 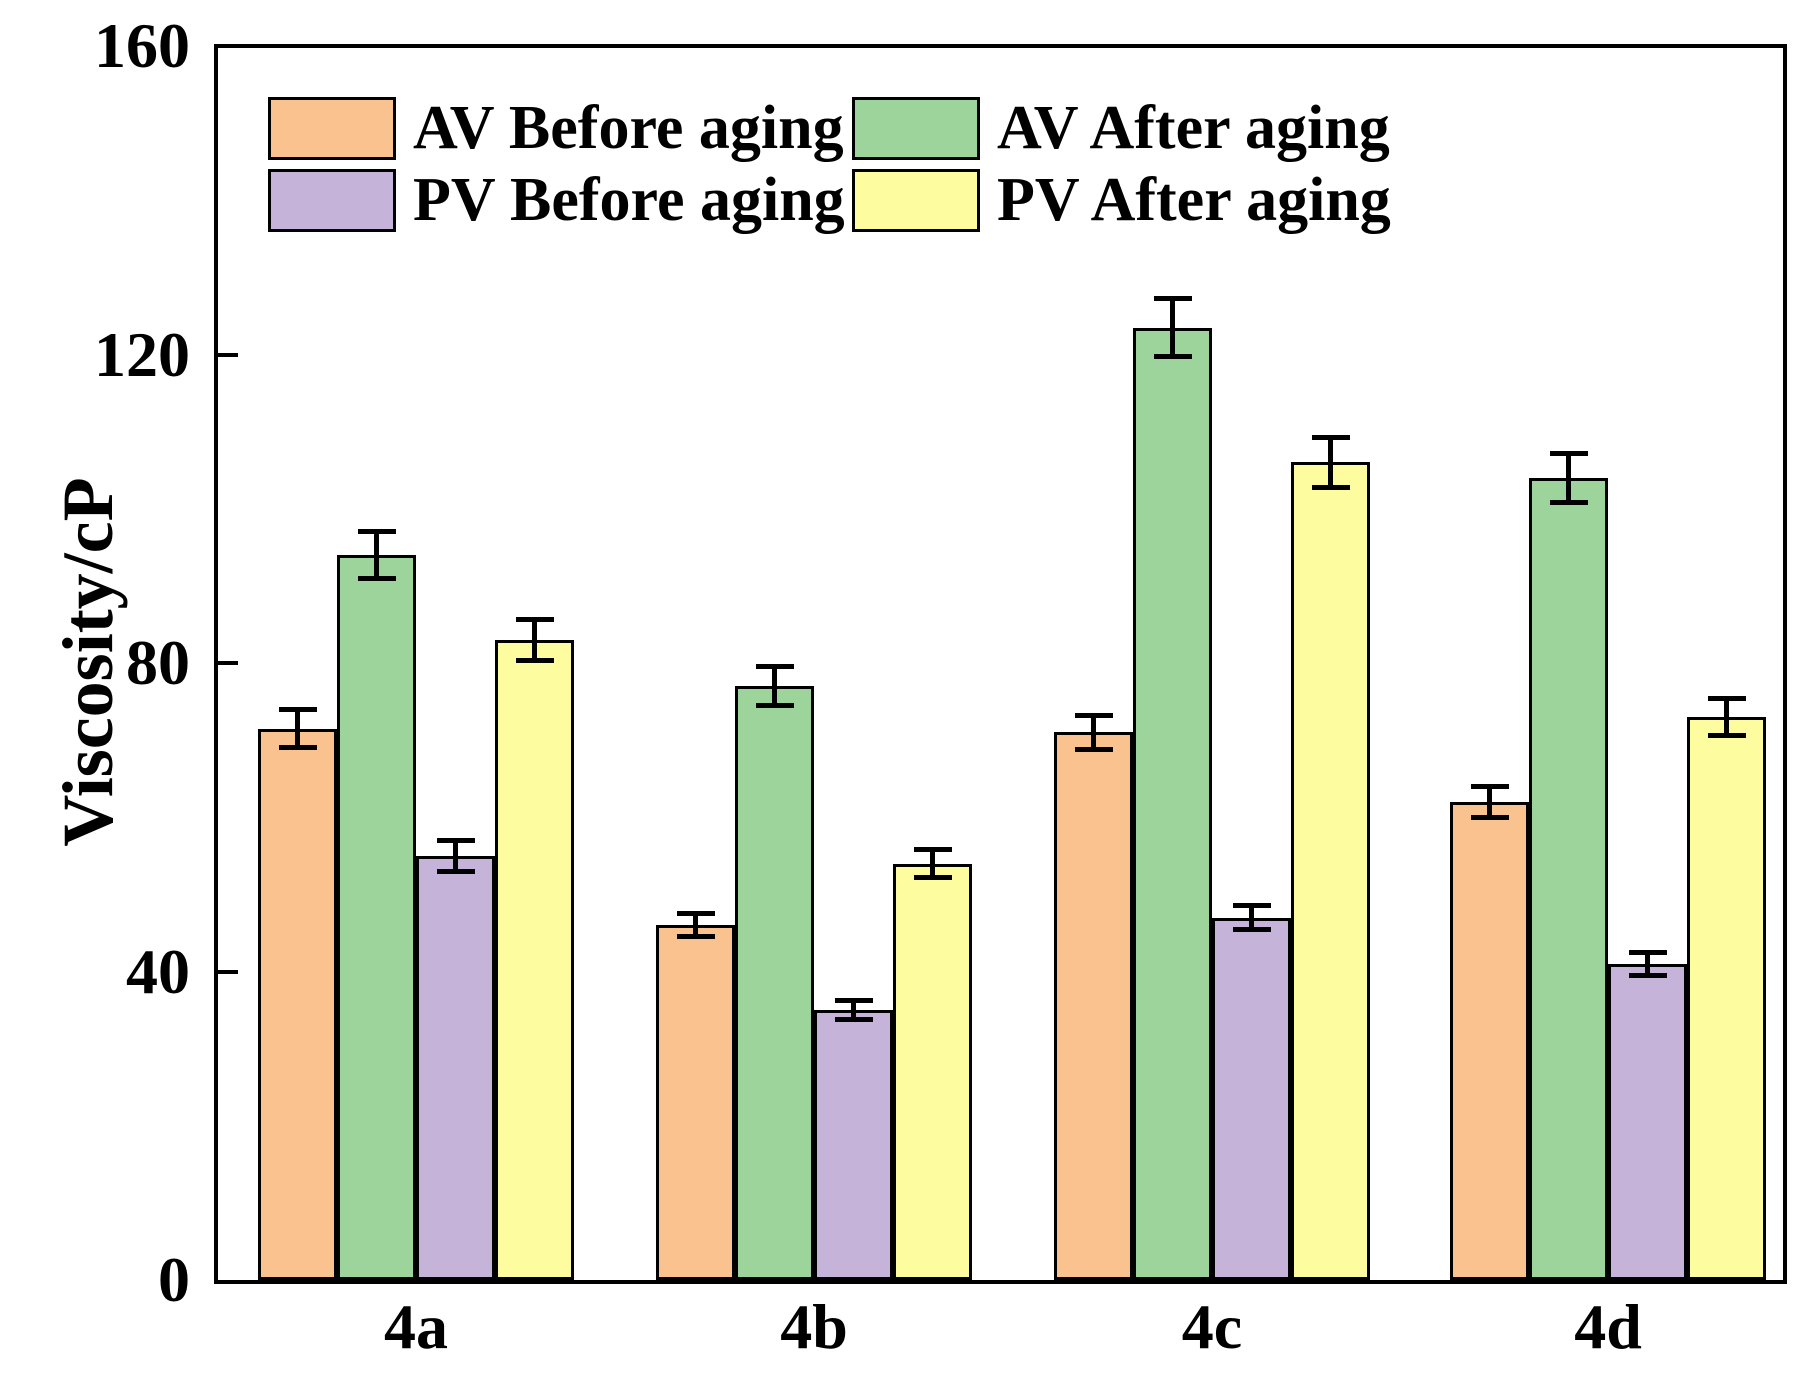 What do you see at coordinates (416, 1326) in the screenshot?
I see `x-category-label-4a: 4a` at bounding box center [416, 1326].